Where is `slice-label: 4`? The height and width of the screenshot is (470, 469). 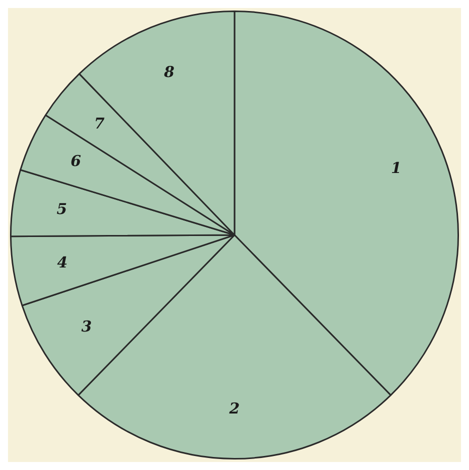 slice-label: 4 is located at coordinates (62, 262).